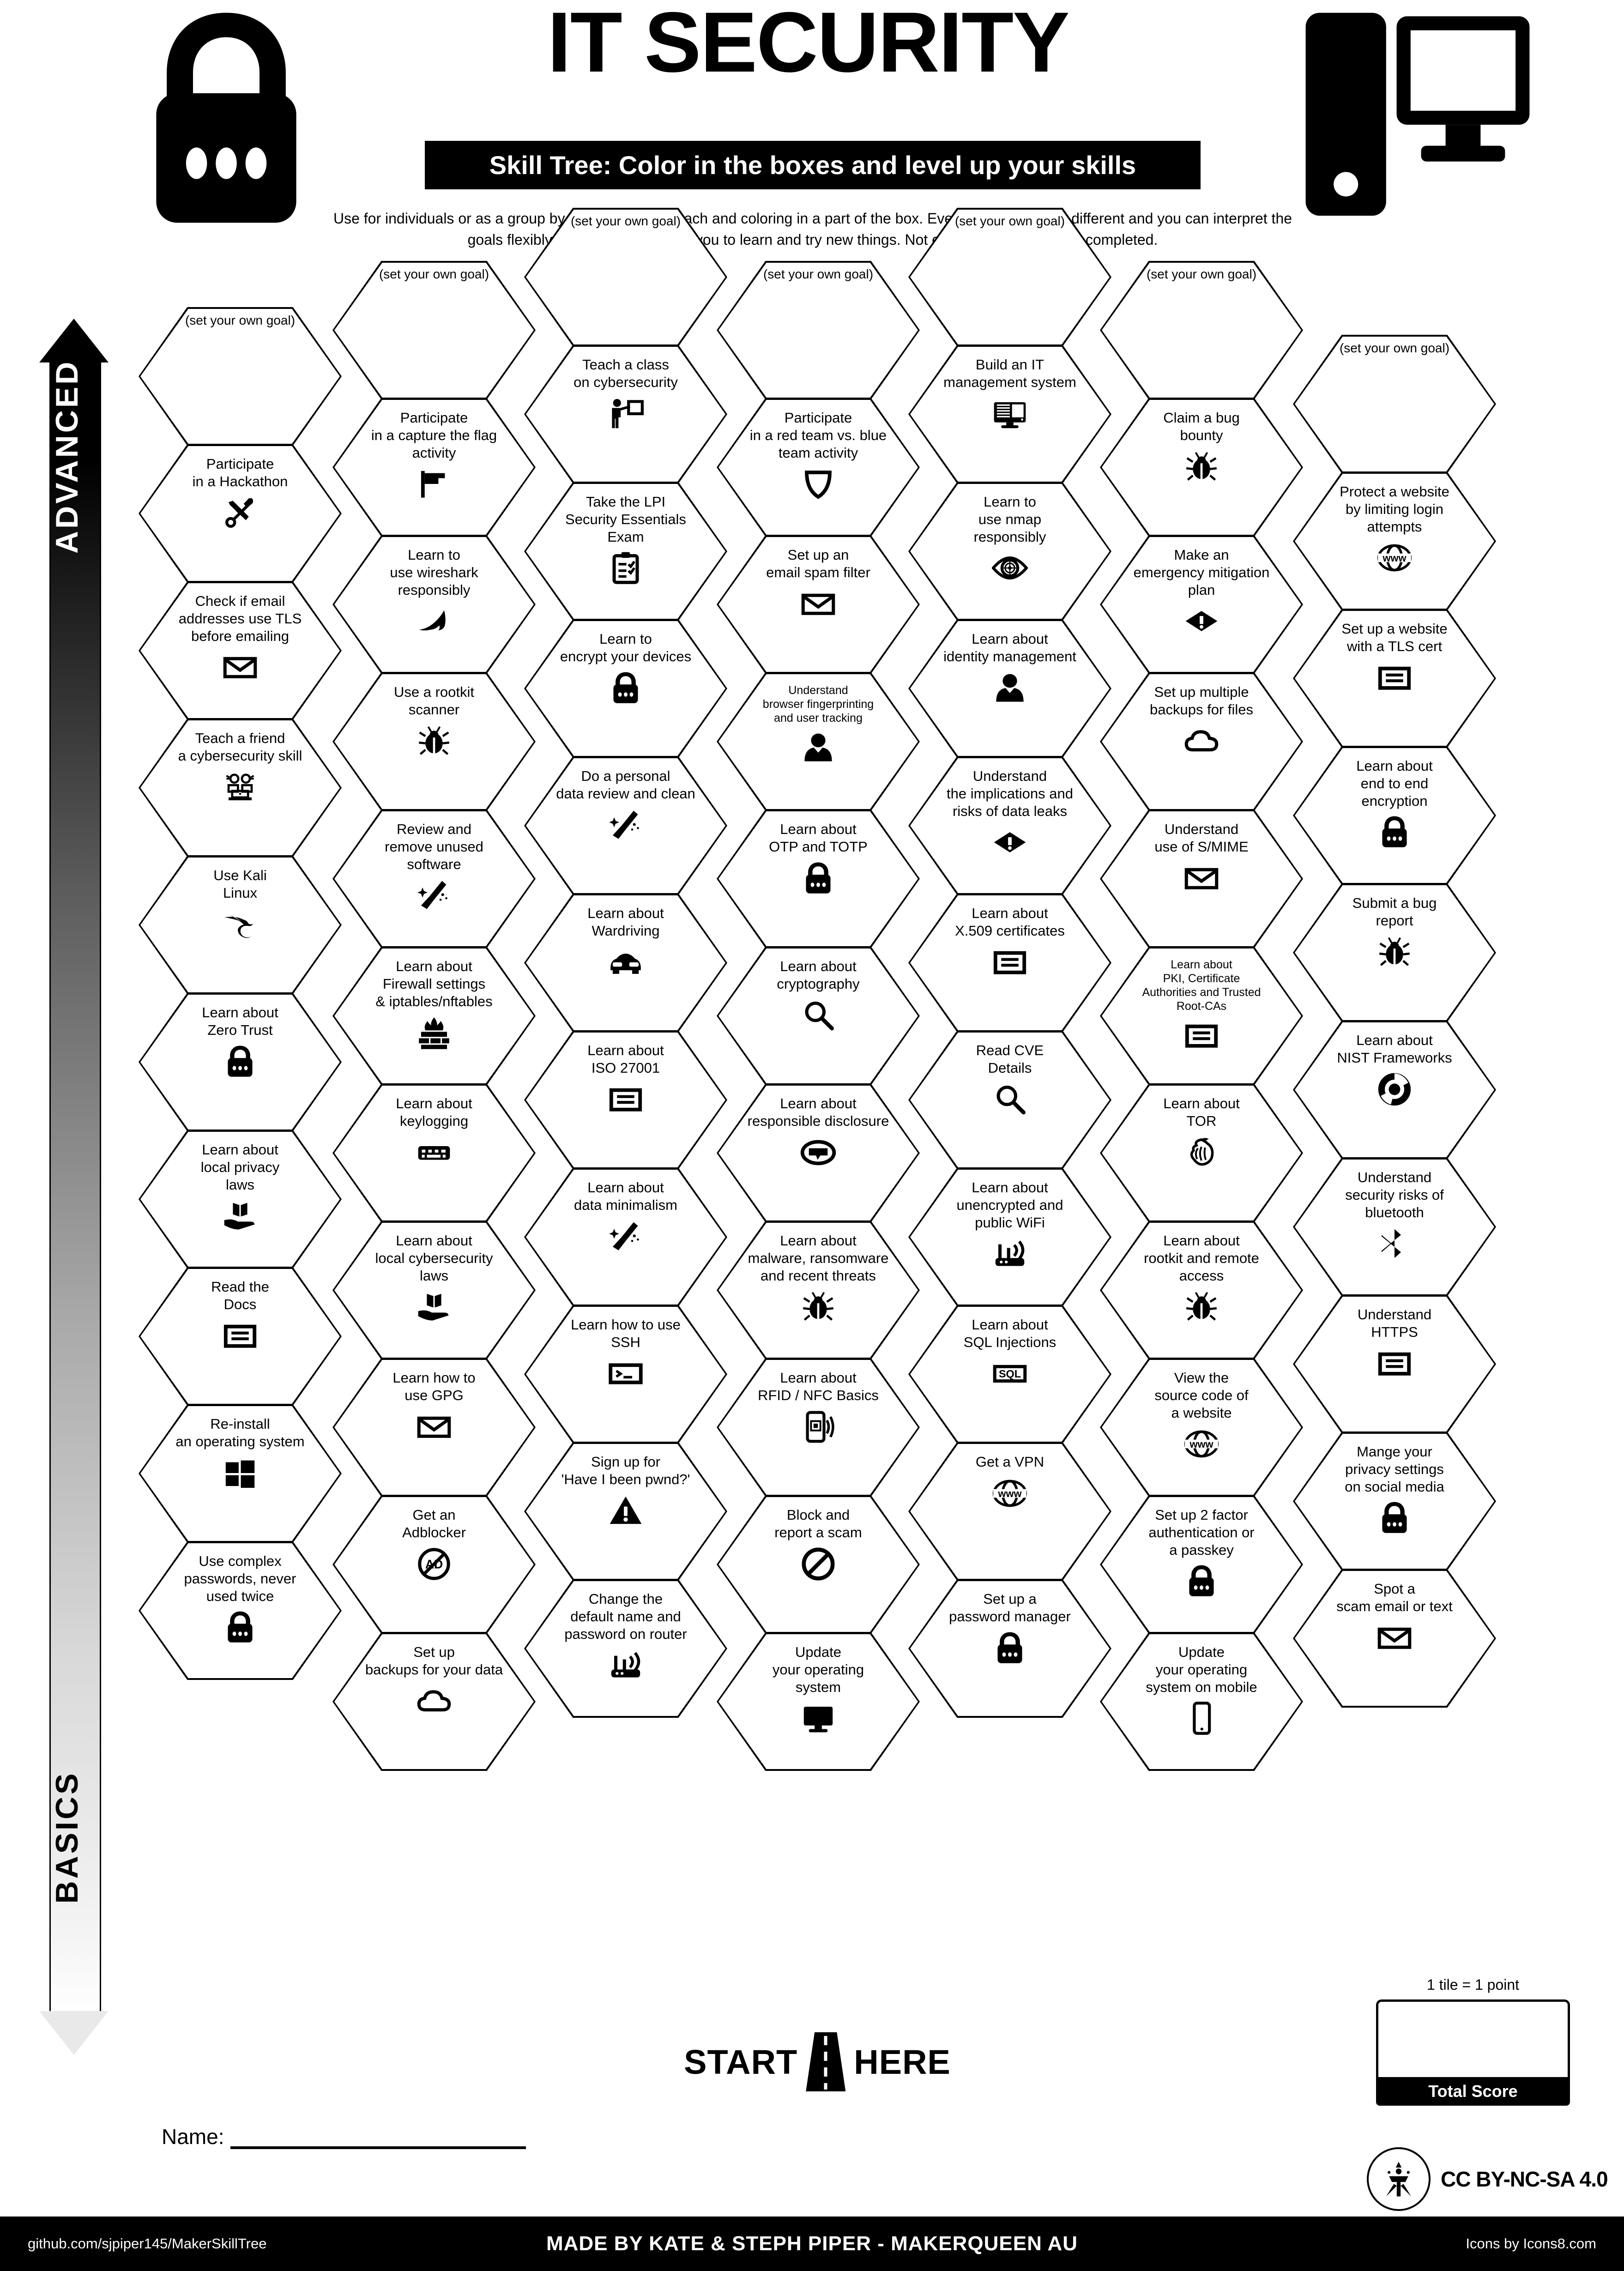 This screenshot has height=2271, width=1624. I want to click on skill-tile: Read the Docs, so click(240, 1336).